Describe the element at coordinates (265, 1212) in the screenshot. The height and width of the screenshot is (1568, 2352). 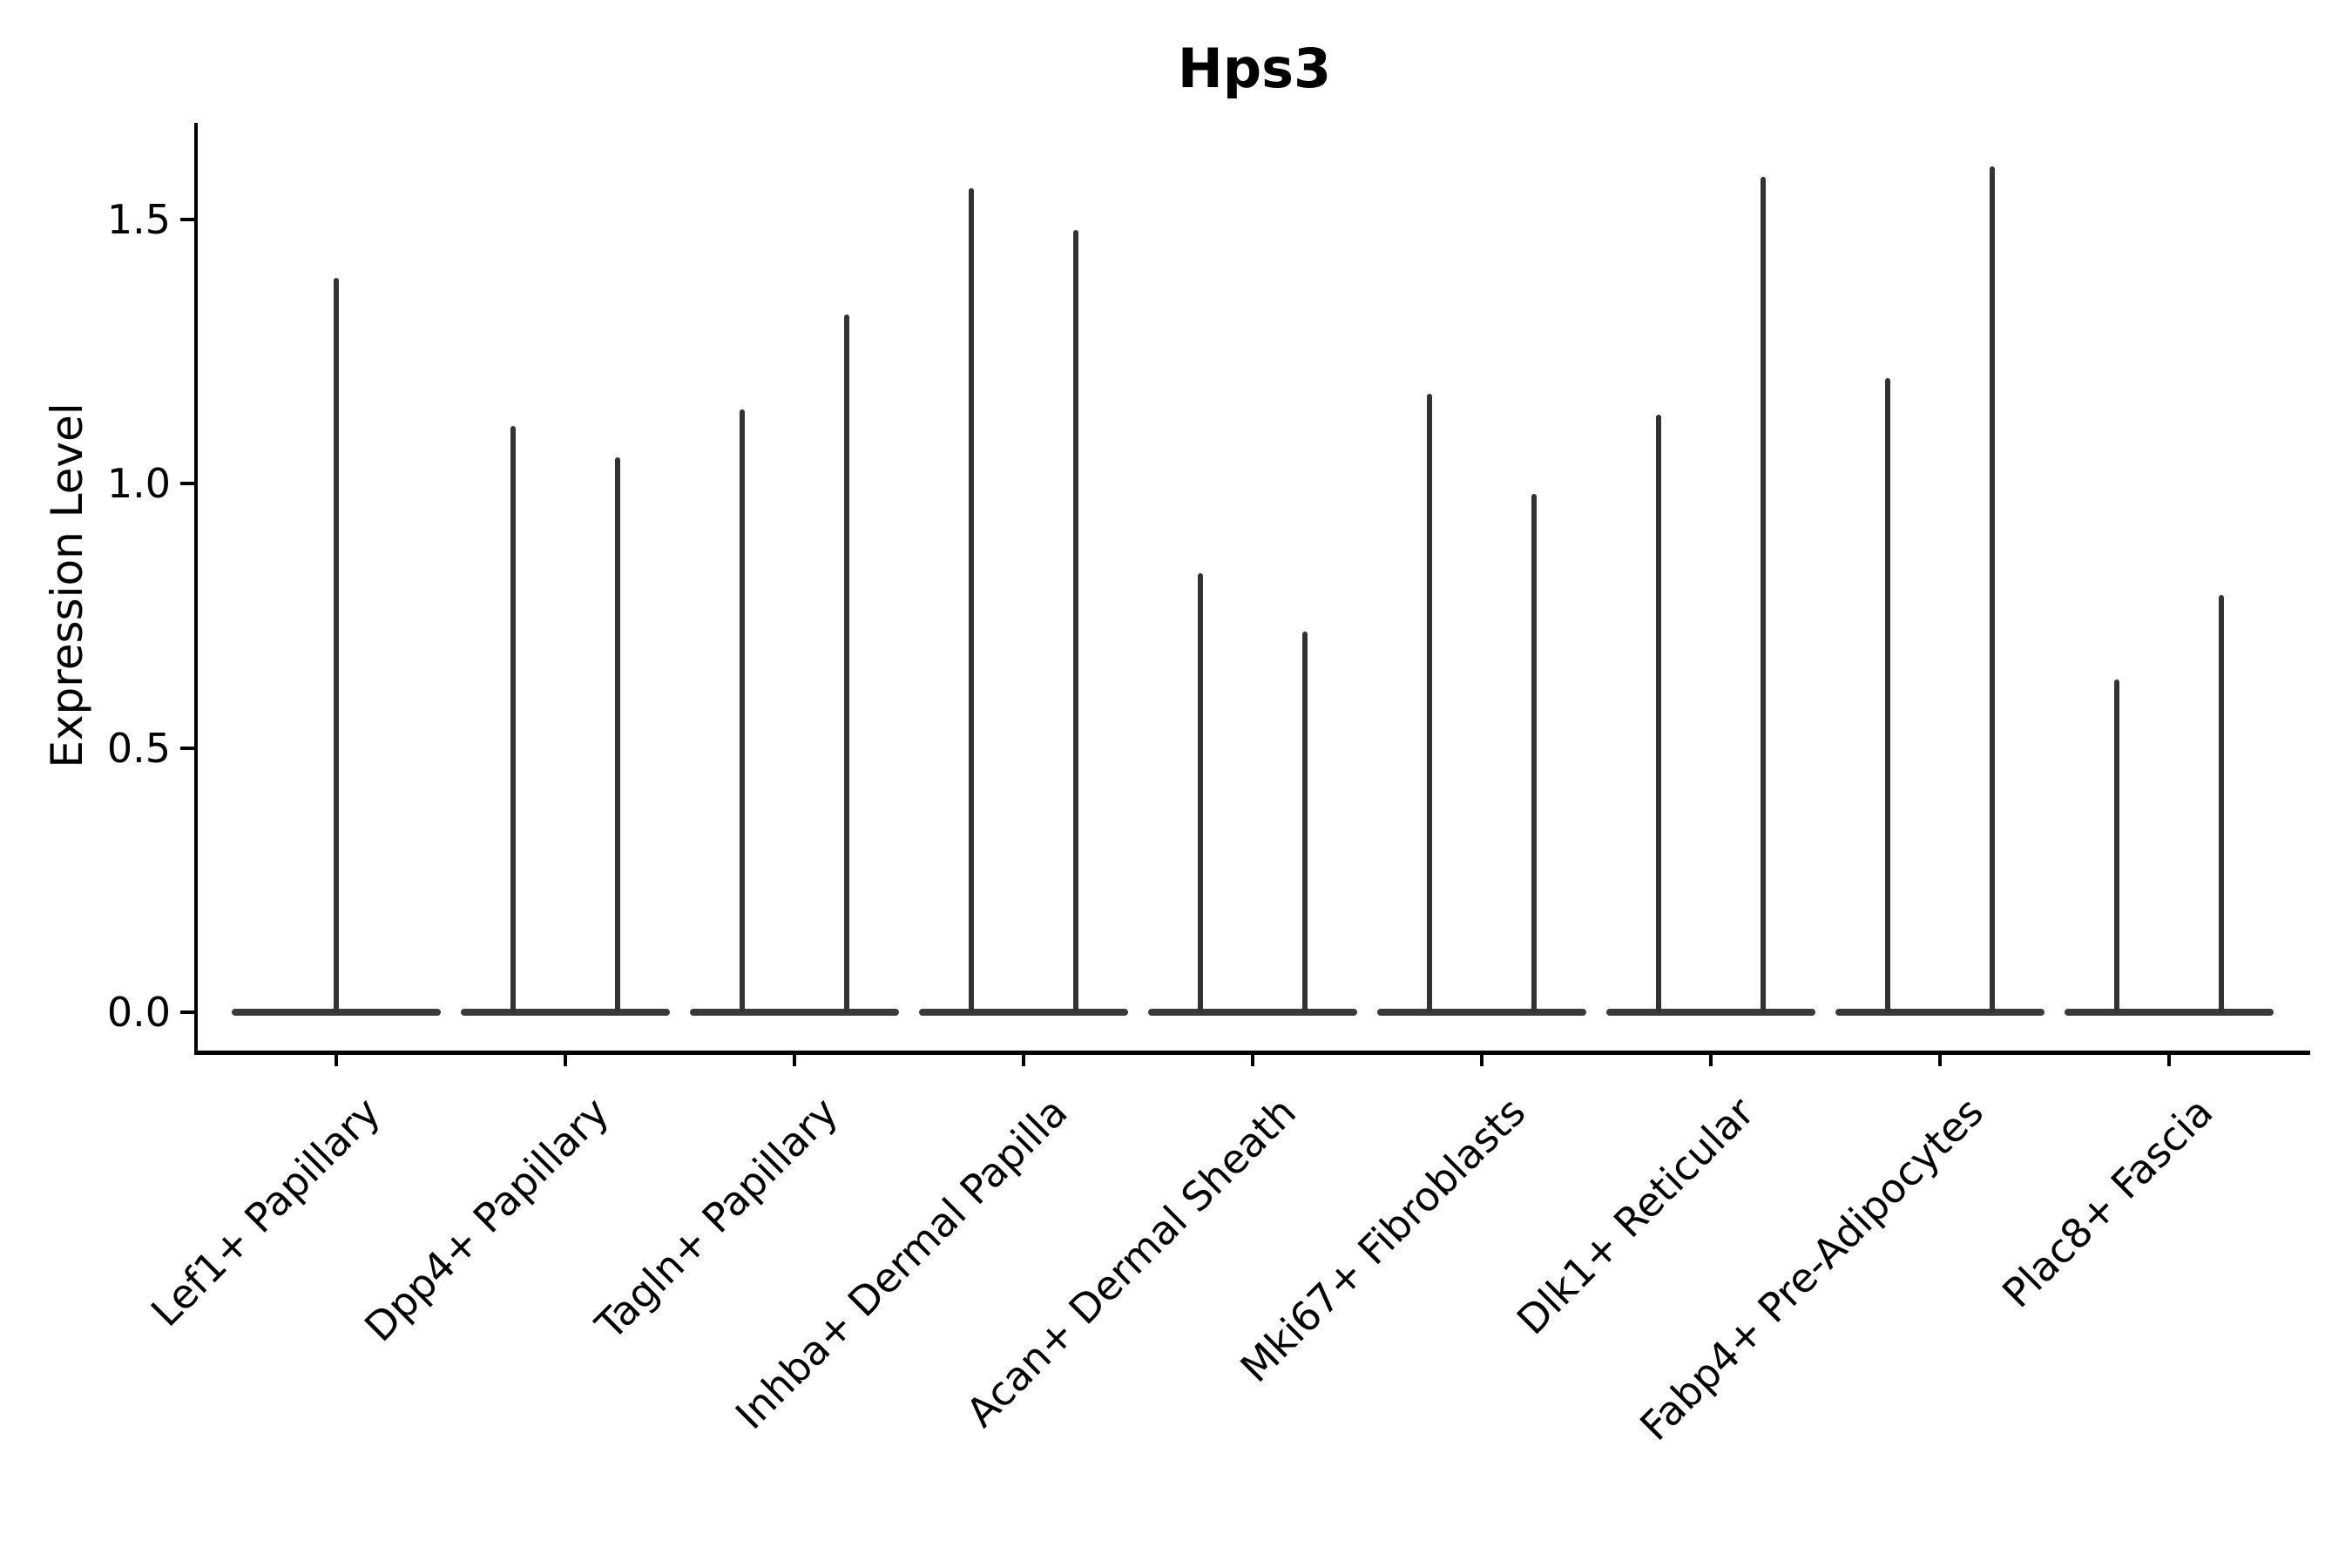
I see `x-tick-label: Lef1+ Papillary` at that location.